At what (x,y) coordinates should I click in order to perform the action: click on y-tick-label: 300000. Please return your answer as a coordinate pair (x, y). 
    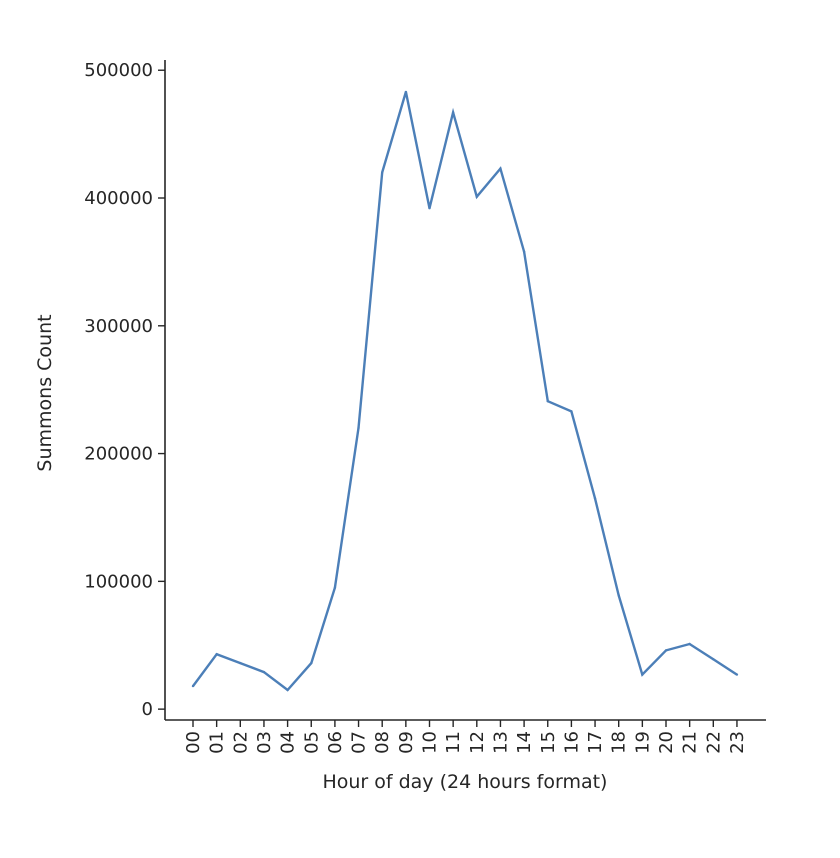
    Looking at the image, I should click on (118, 326).